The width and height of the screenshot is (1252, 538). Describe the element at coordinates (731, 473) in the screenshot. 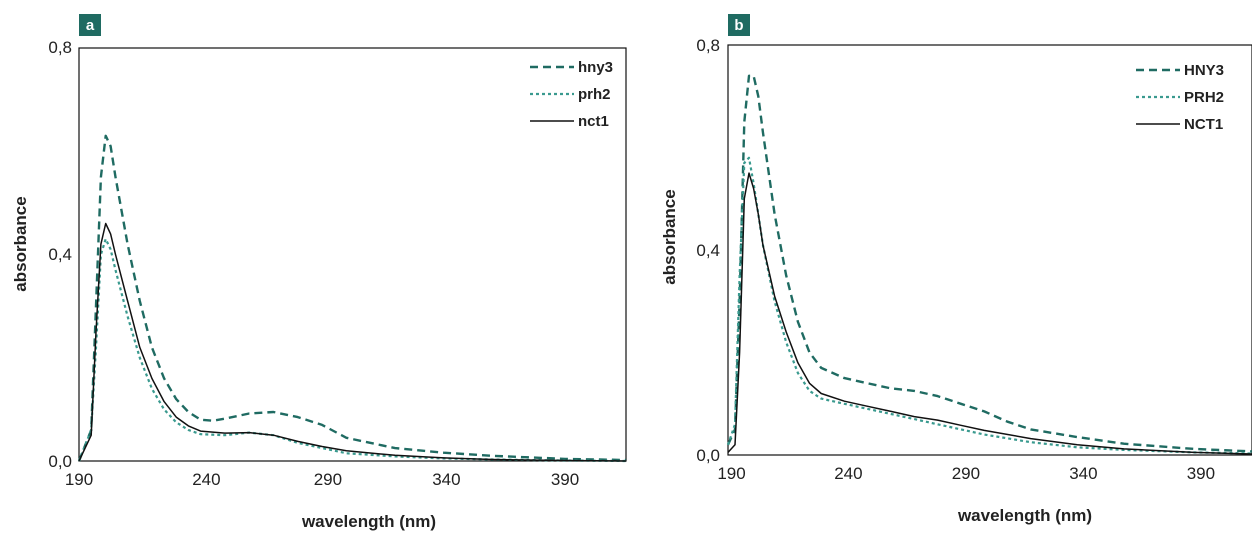

I see `panel-b-x-tick: 190` at that location.